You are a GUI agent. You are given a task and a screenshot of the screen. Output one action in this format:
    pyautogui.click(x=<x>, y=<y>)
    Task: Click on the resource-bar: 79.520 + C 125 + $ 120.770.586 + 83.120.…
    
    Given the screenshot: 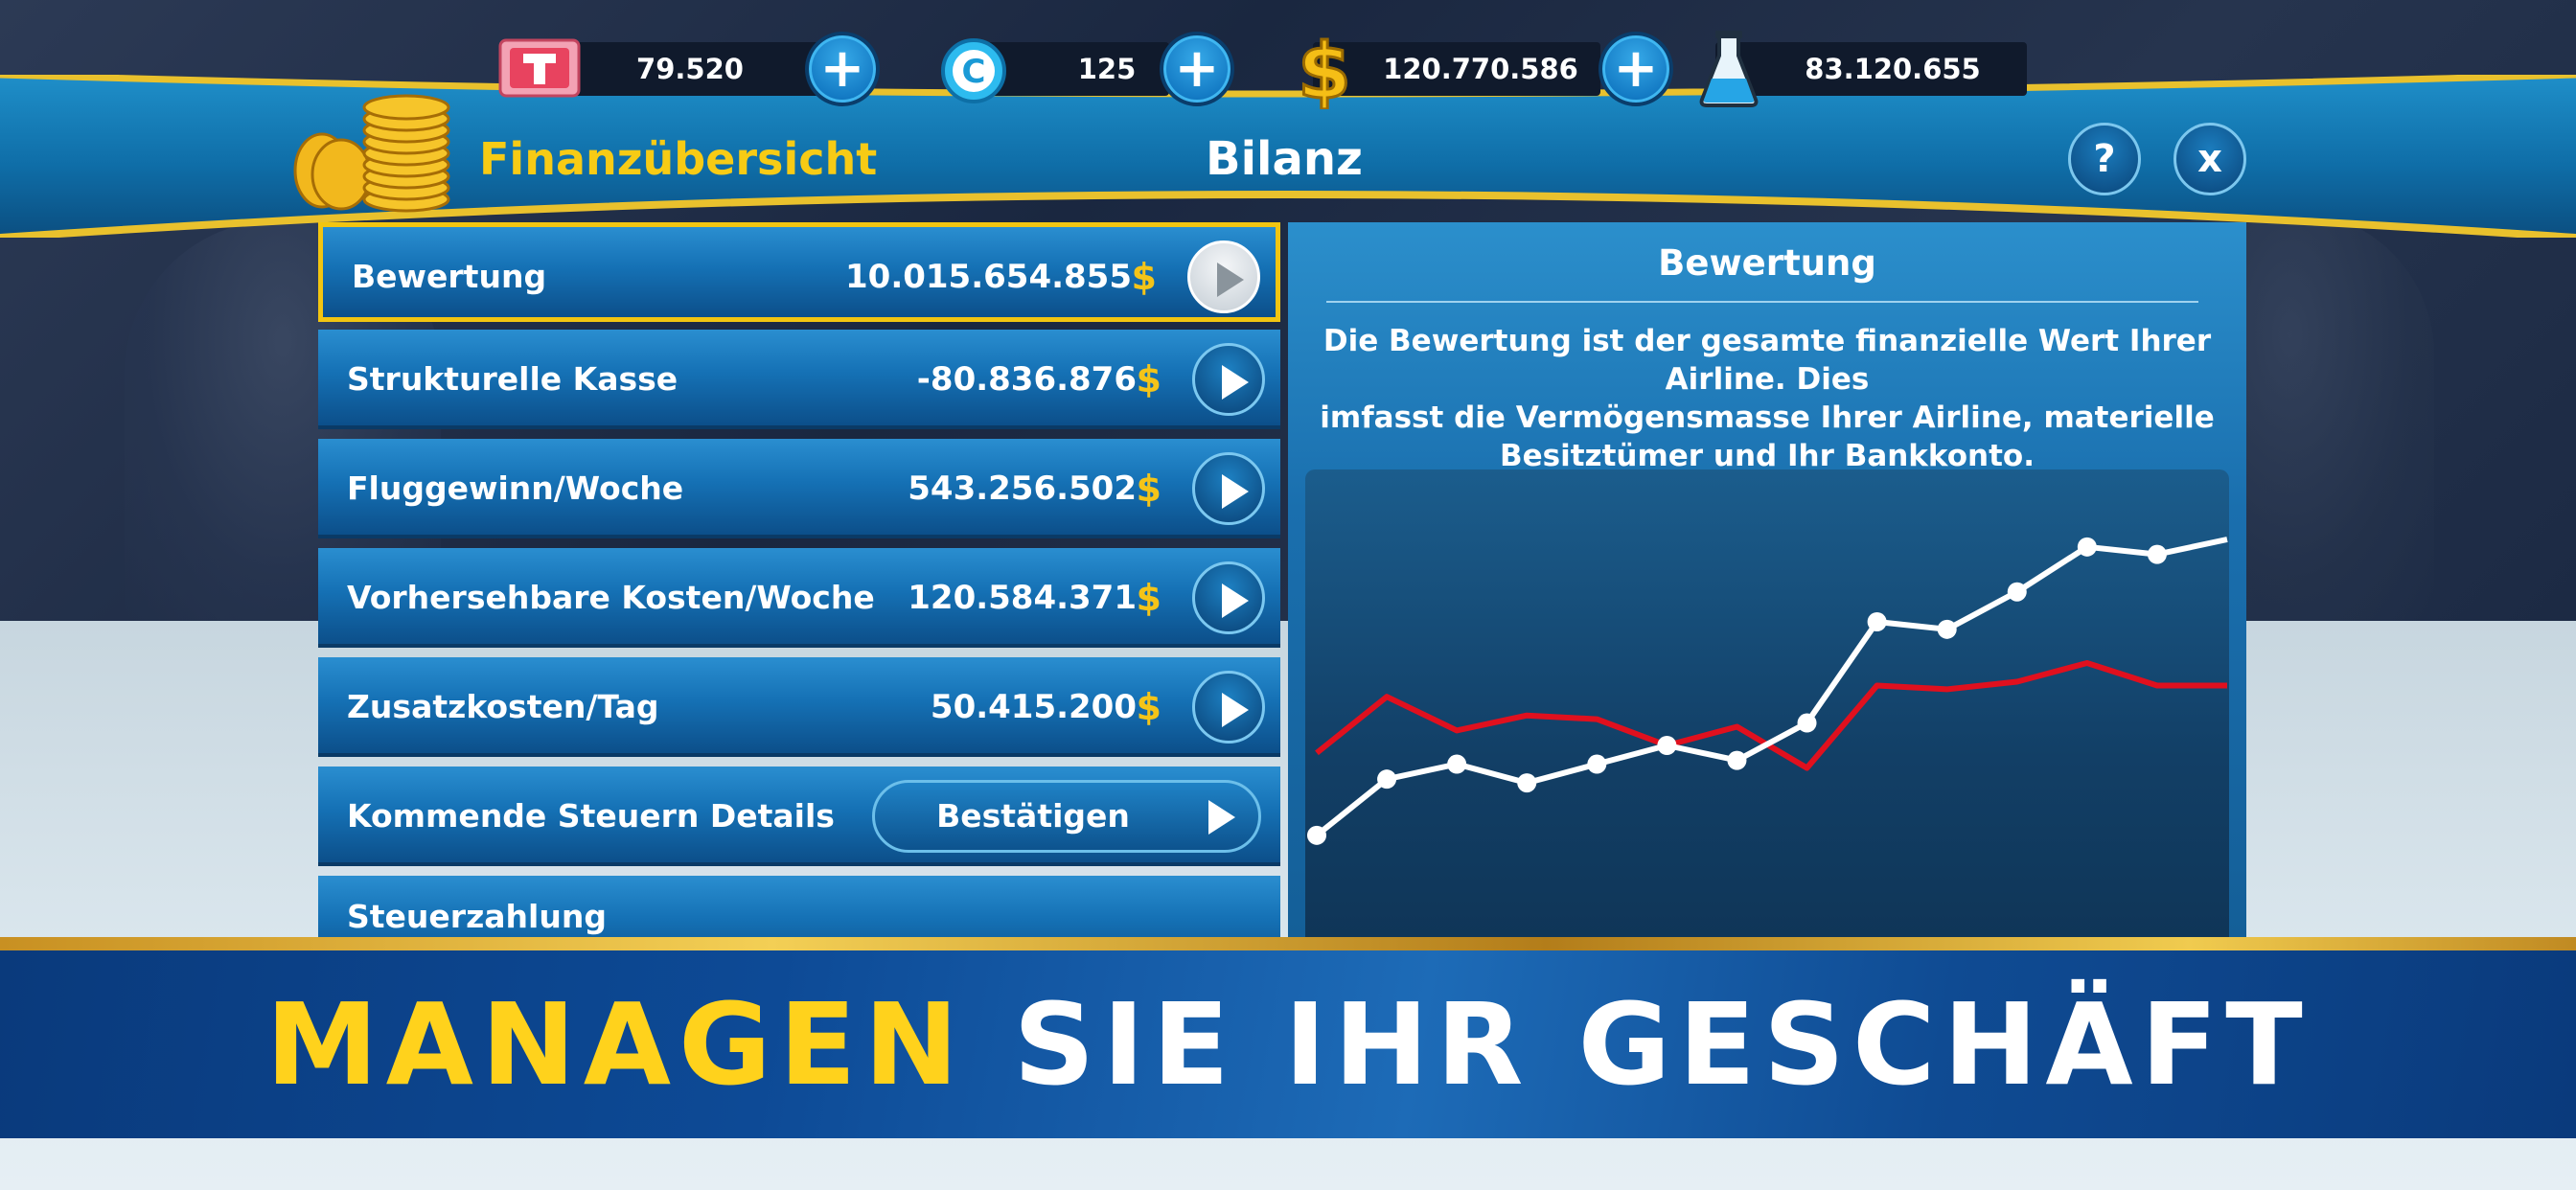 What is the action you would take?
    pyautogui.click(x=1288, y=55)
    